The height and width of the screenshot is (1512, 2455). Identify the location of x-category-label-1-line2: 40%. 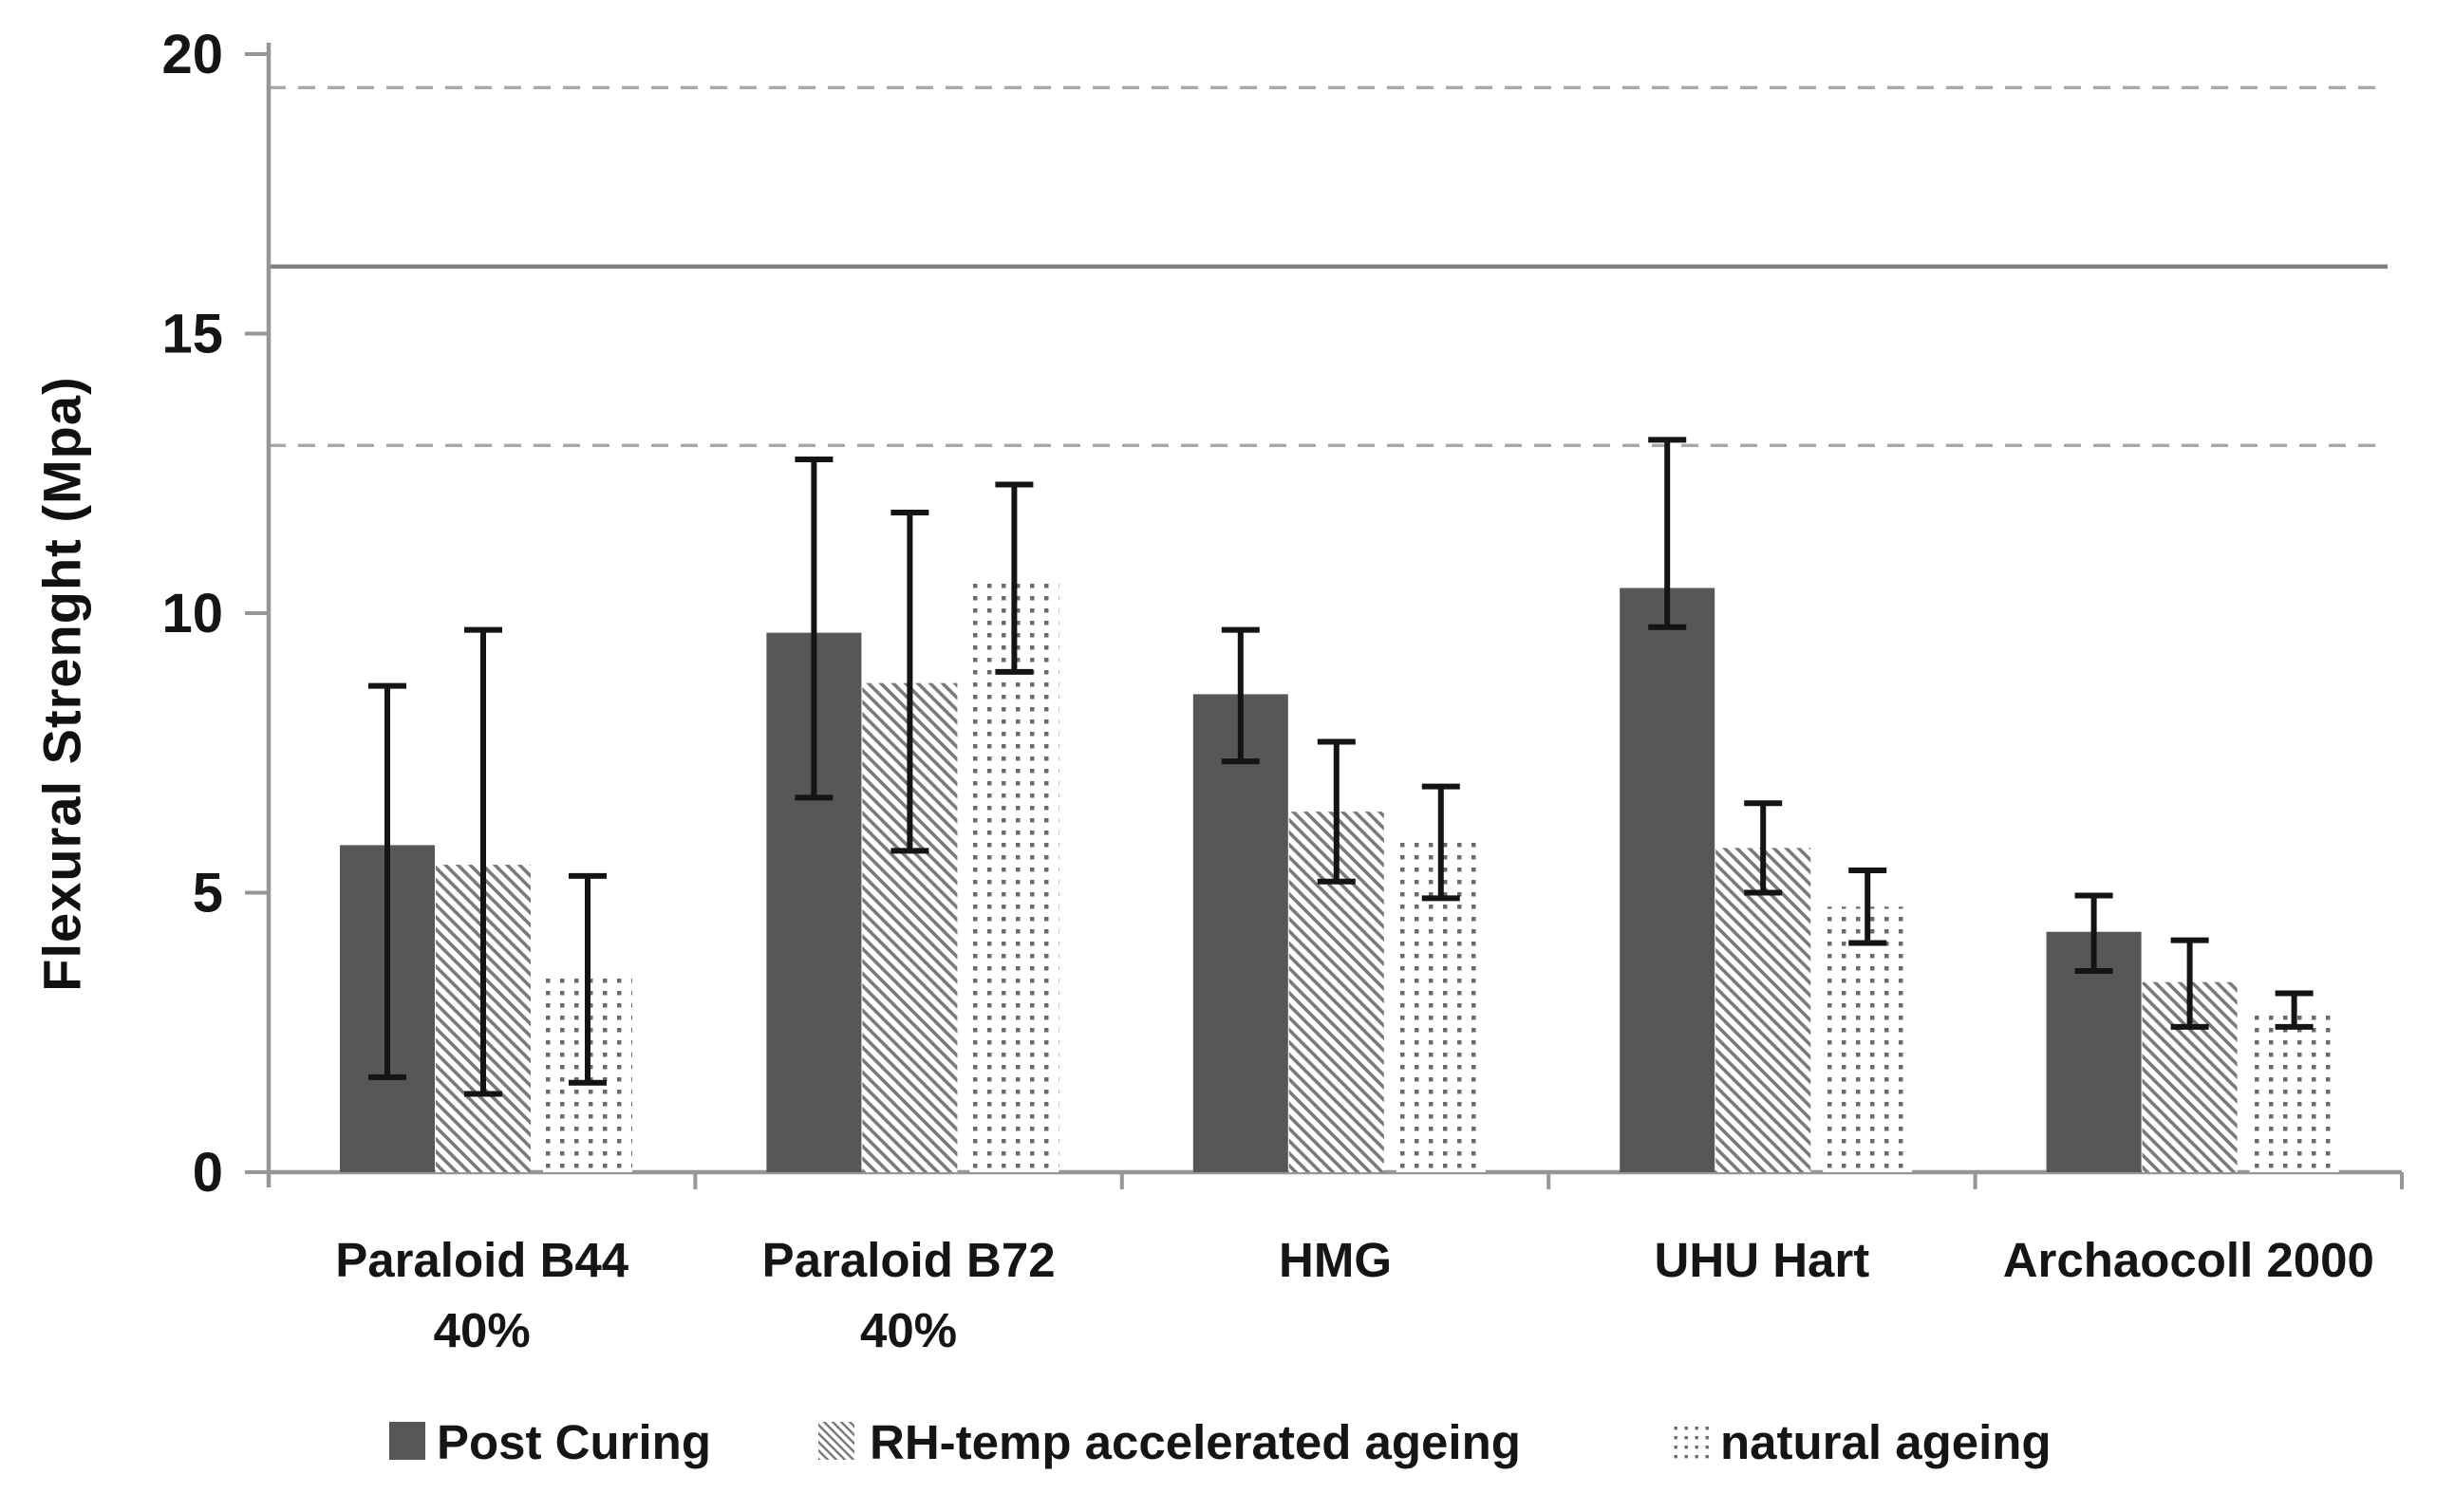
(483, 1330).